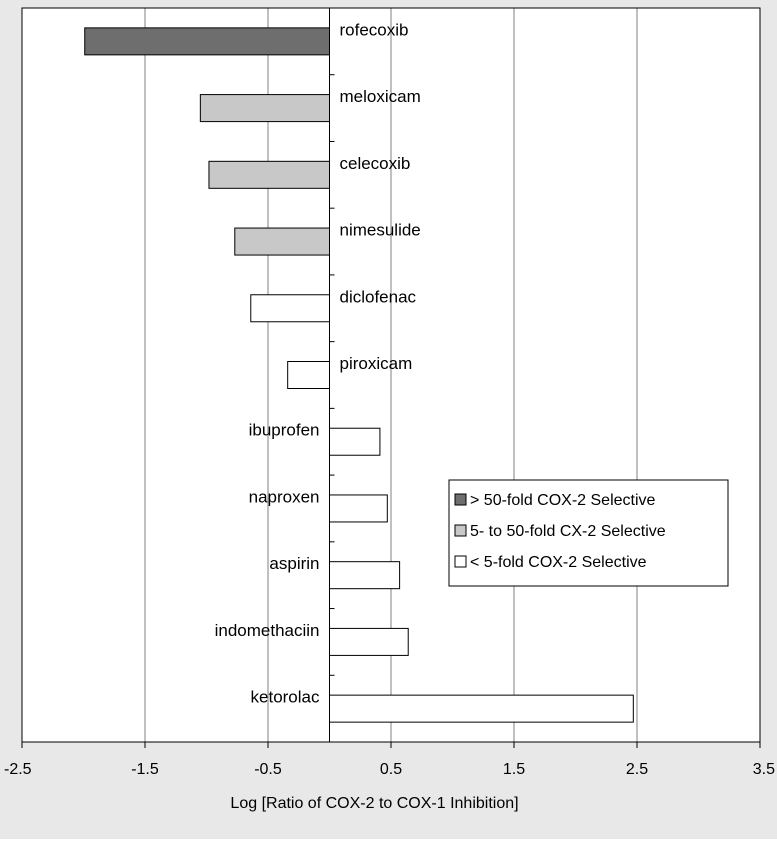 The width and height of the screenshot is (777, 844). What do you see at coordinates (460, 499) in the screenshot?
I see `legend-swatch-high` at bounding box center [460, 499].